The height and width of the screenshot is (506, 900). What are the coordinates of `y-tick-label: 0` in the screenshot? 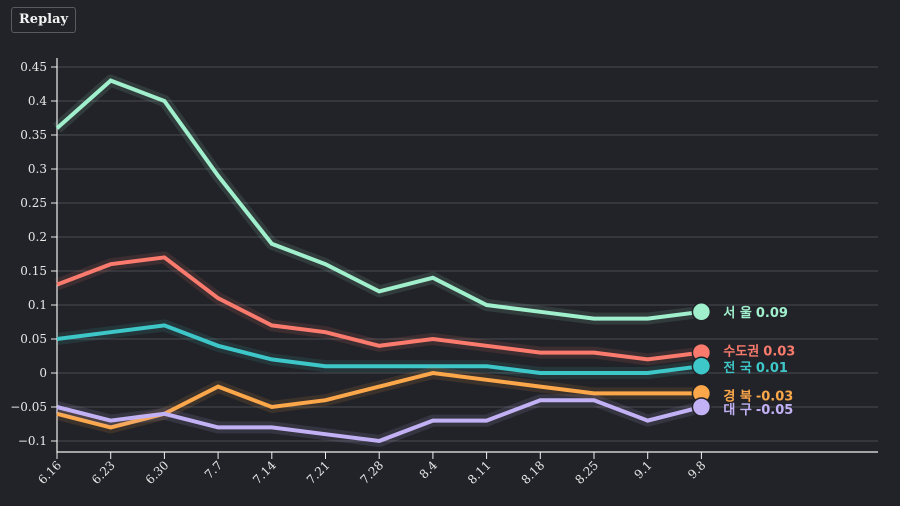 It's located at (43, 373).